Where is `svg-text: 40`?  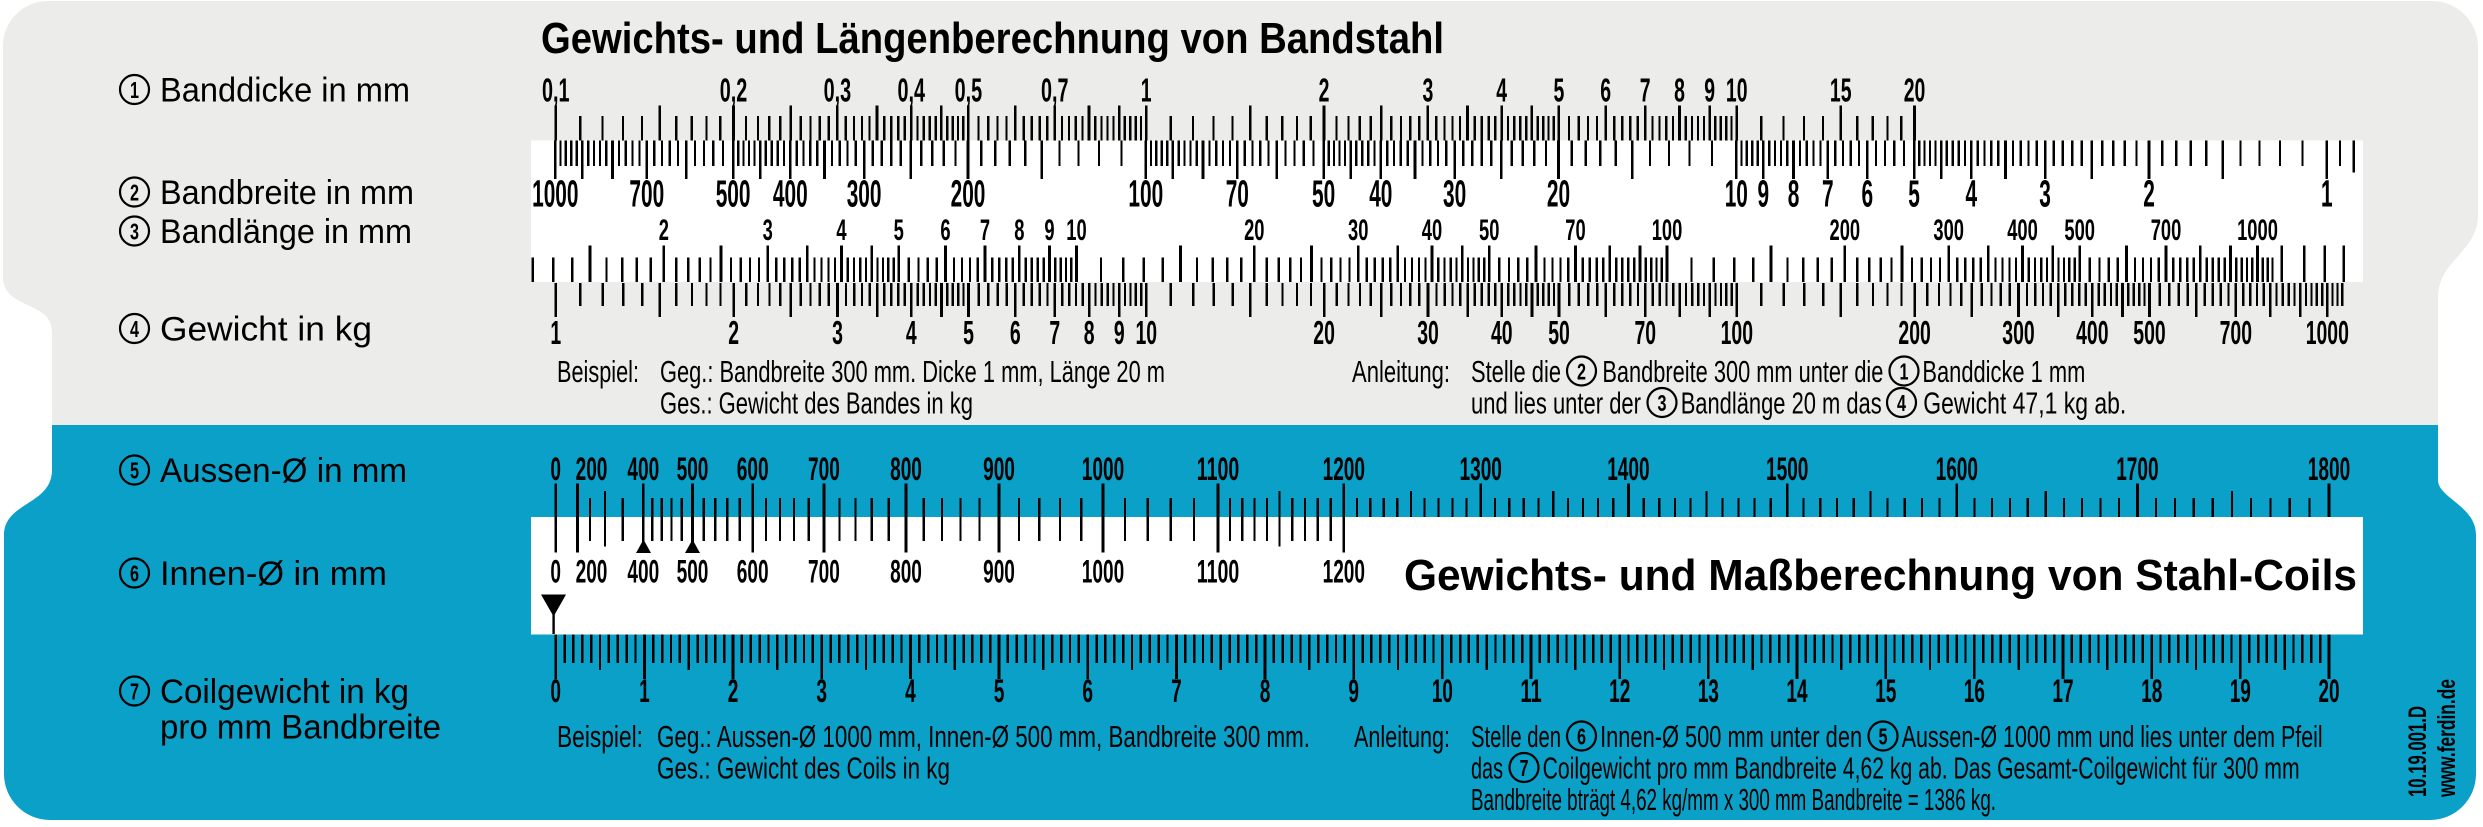 svg-text: 40 is located at coordinates (1380, 195).